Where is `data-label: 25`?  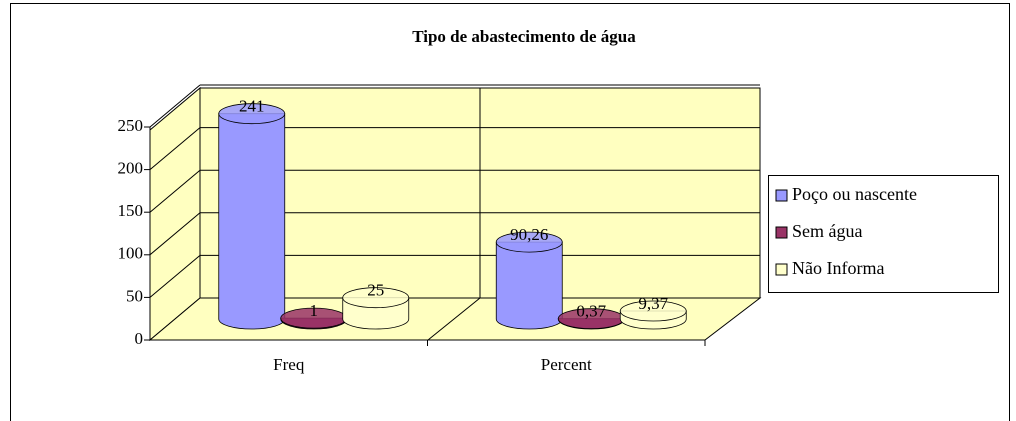 data-label: 25 is located at coordinates (375, 290).